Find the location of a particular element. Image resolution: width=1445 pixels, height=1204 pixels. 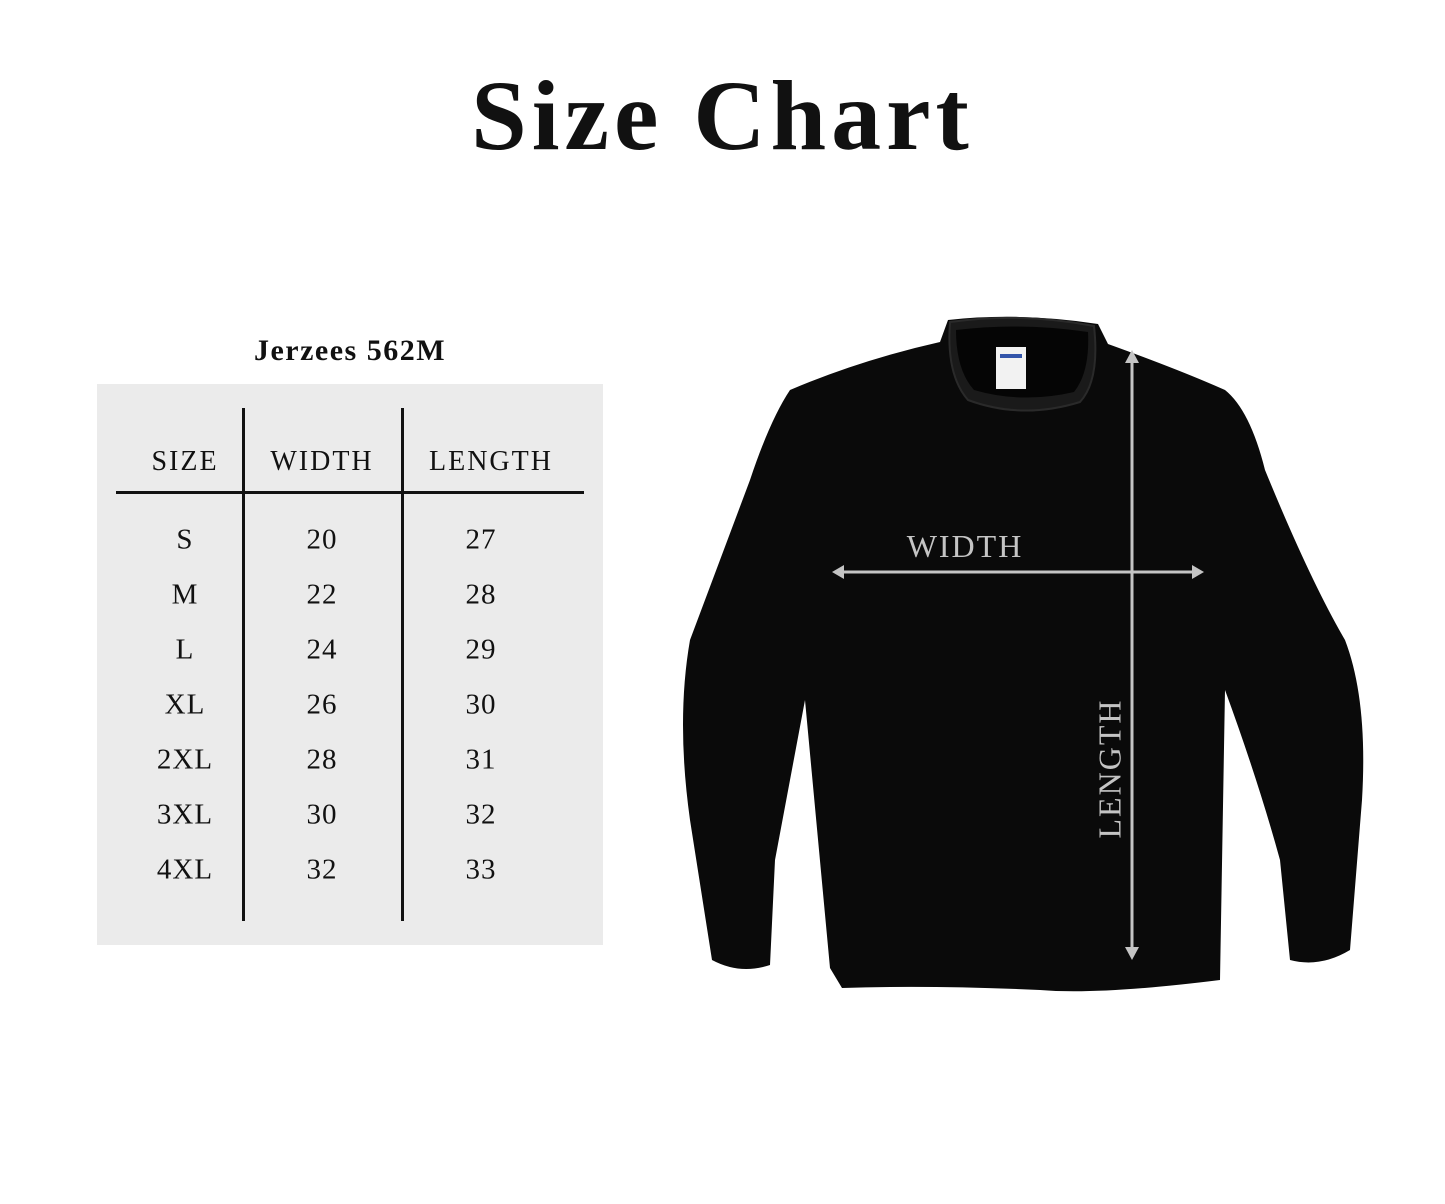

table-cell: 3XL is located at coordinates (185, 814).